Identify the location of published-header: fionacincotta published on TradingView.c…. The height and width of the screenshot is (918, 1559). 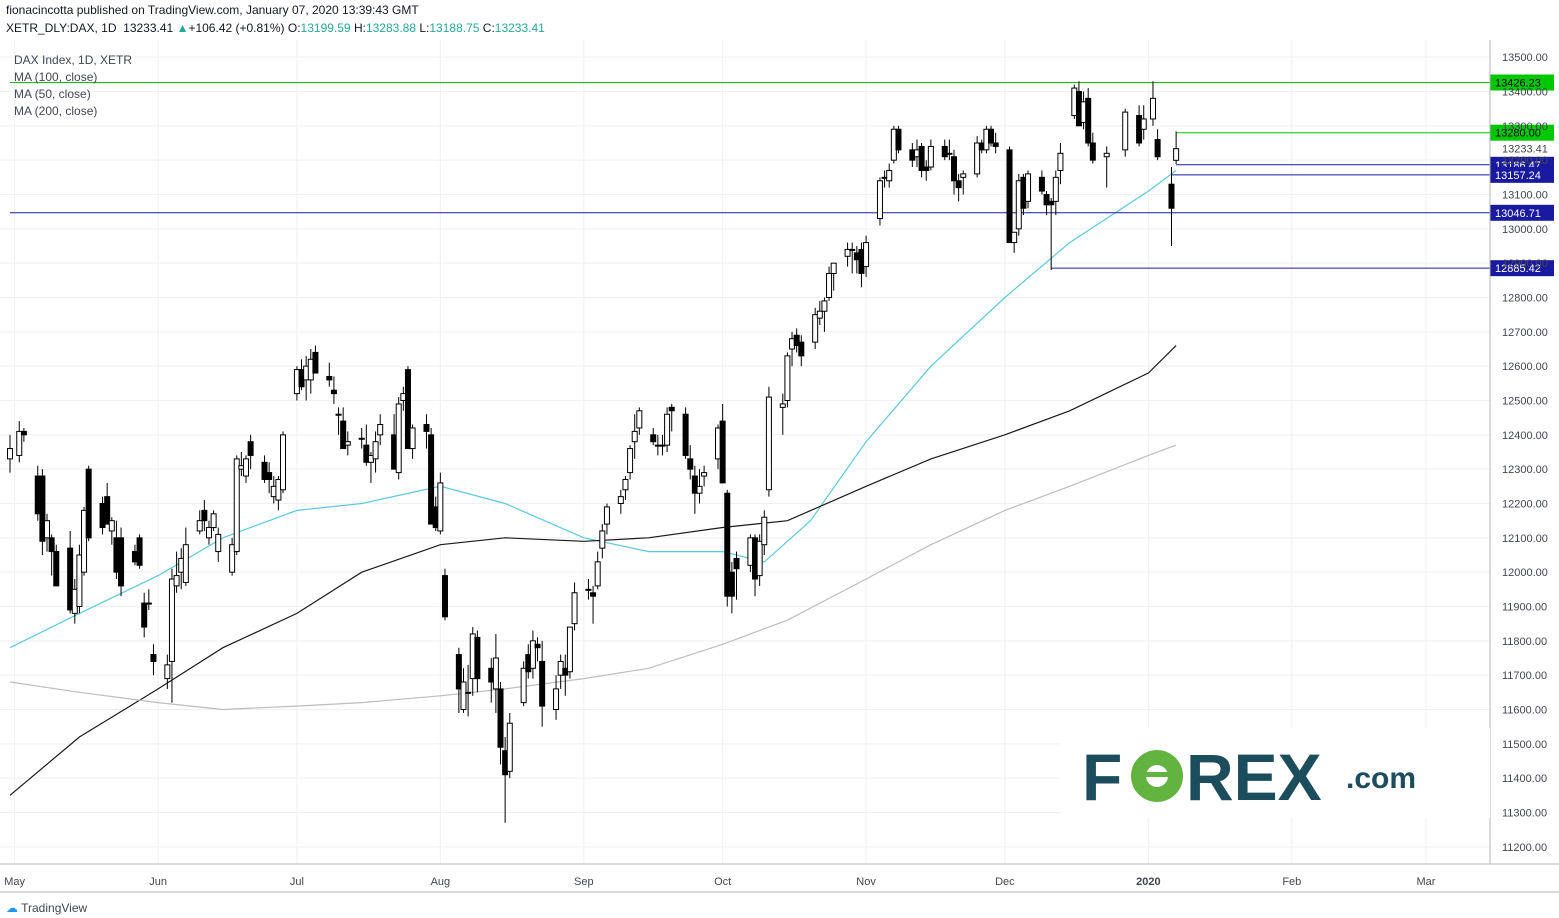
(212, 10).